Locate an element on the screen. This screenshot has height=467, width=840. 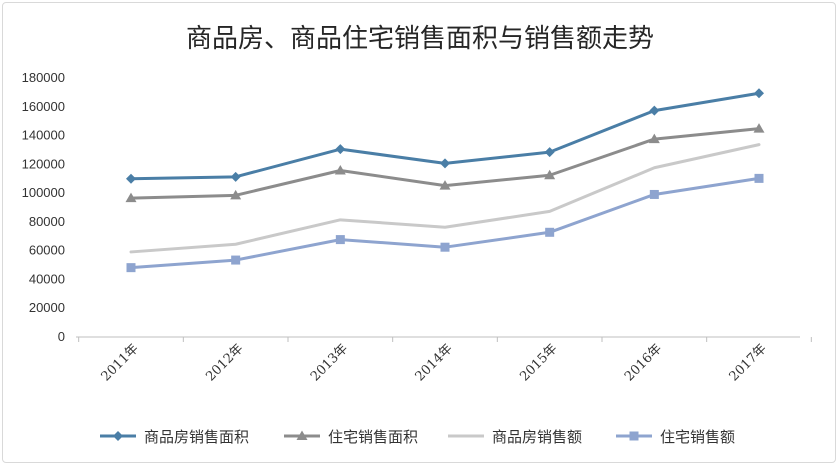
x-tick-label: 2014年 is located at coordinates (434, 362).